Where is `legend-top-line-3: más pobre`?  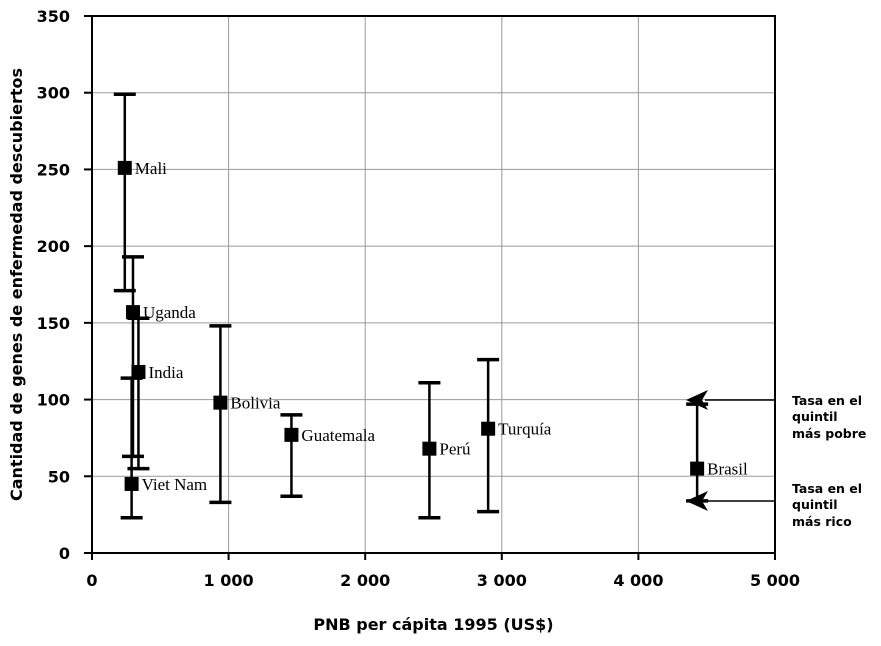 legend-top-line-3: más pobre is located at coordinates (829, 433).